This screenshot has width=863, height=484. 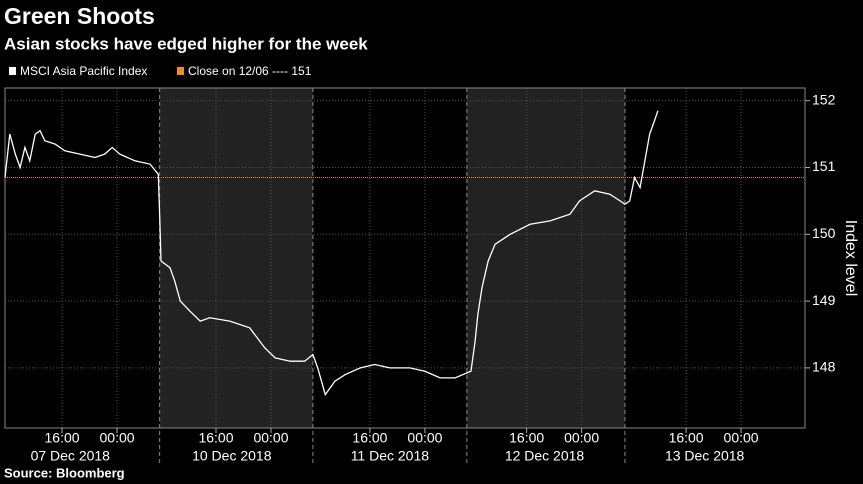 I want to click on date-label: 11 Dec 2018, so click(x=390, y=456).